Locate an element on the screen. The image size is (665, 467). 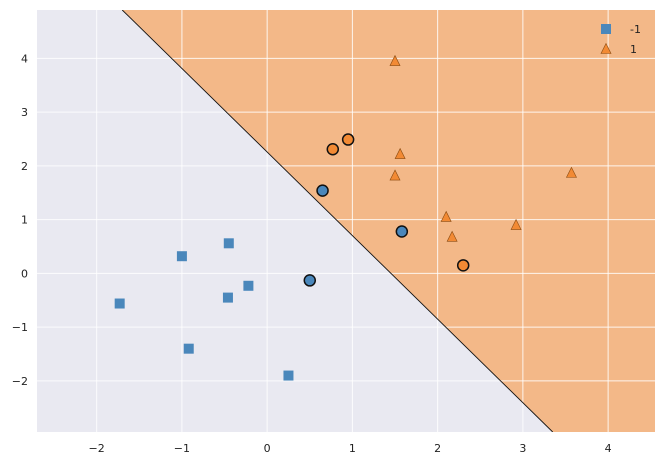
legend-label: -1 is located at coordinates (635, 29).